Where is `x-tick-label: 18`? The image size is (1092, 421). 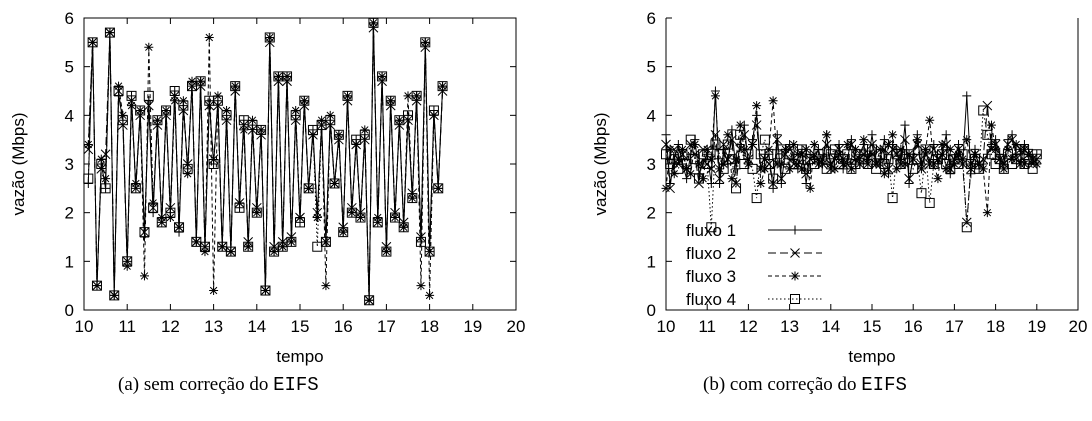
x-tick-label: 18 is located at coordinates (429, 326).